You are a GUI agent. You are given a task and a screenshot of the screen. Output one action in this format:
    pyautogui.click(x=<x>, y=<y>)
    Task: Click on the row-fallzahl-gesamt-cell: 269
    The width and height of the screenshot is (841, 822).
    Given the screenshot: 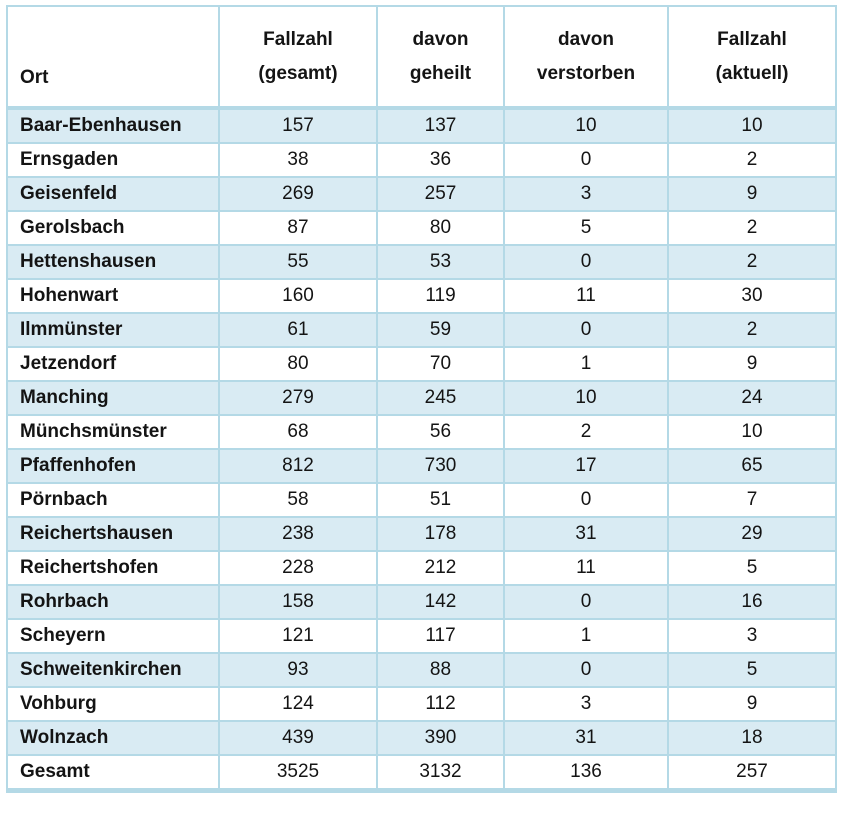 What is the action you would take?
    pyautogui.click(x=298, y=194)
    